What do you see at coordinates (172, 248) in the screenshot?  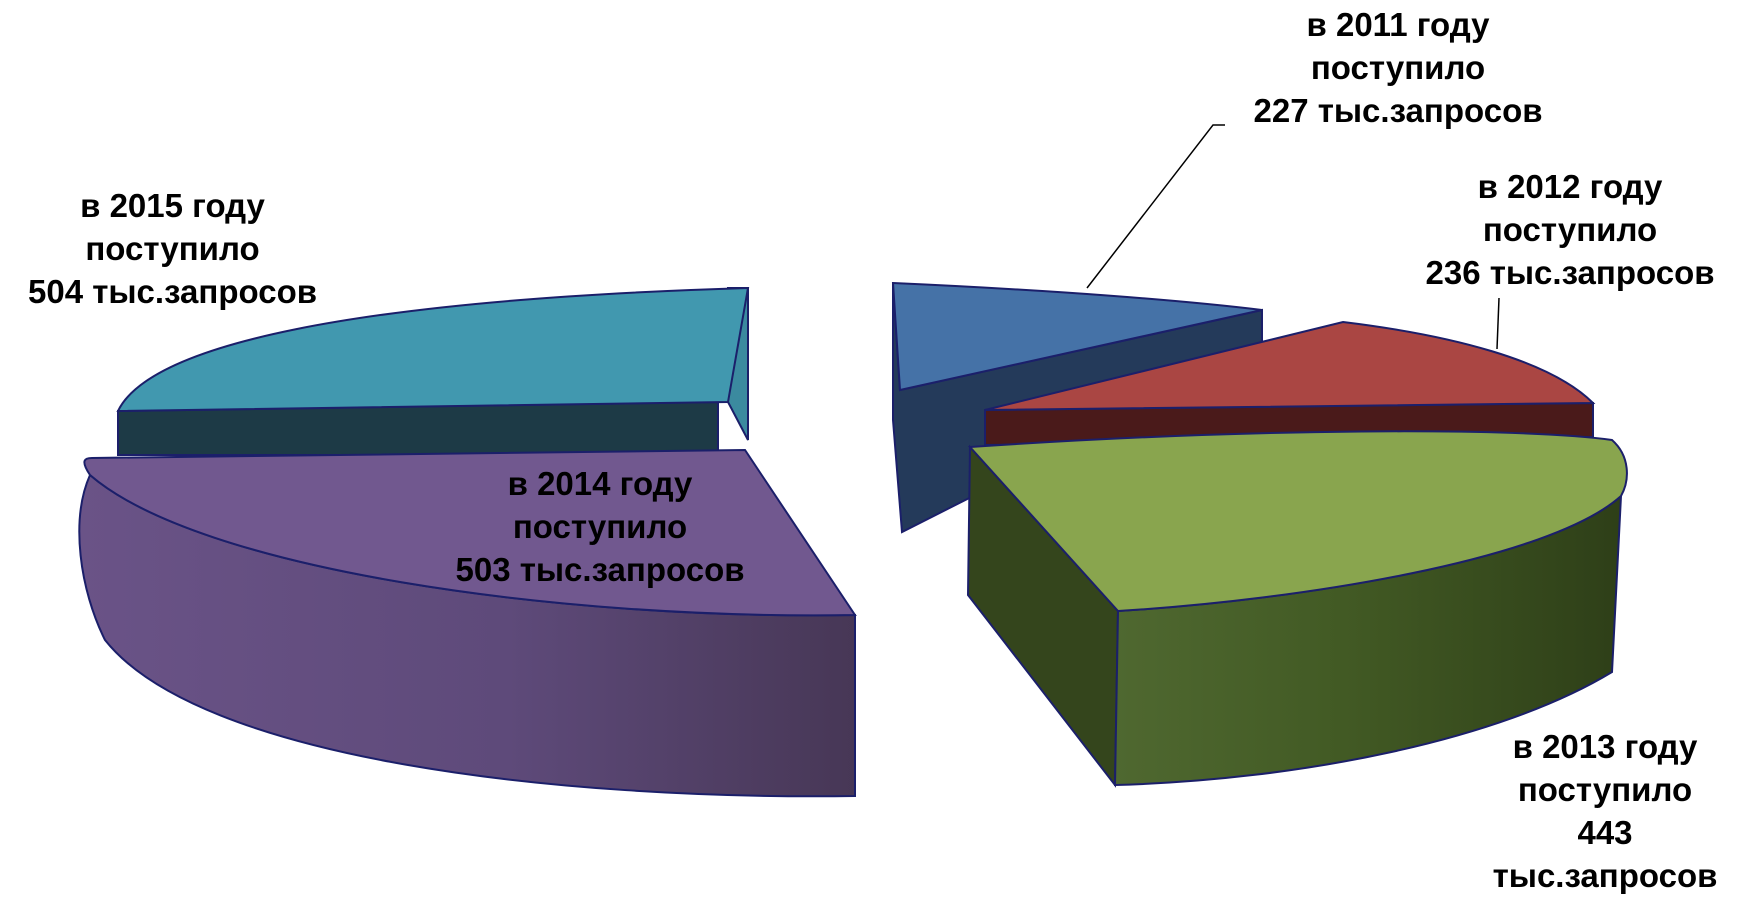 I see `data-label-2015: в 2015 году поступило 504 тыс.запросов` at bounding box center [172, 248].